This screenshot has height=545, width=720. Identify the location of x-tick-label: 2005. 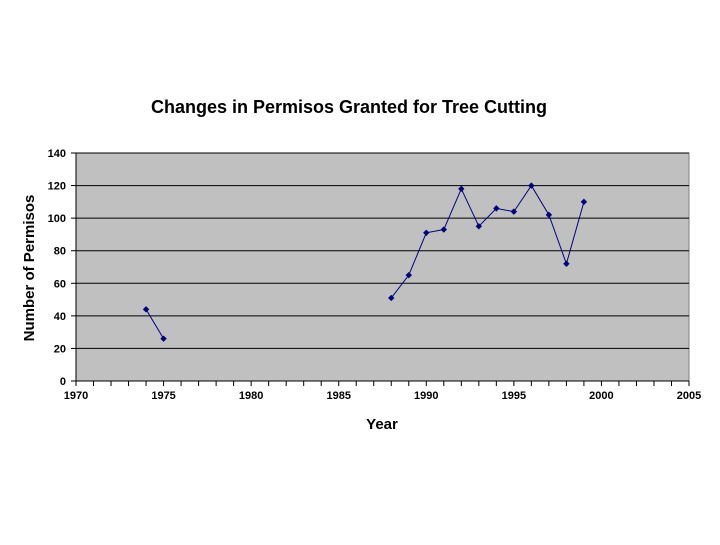
(689, 396).